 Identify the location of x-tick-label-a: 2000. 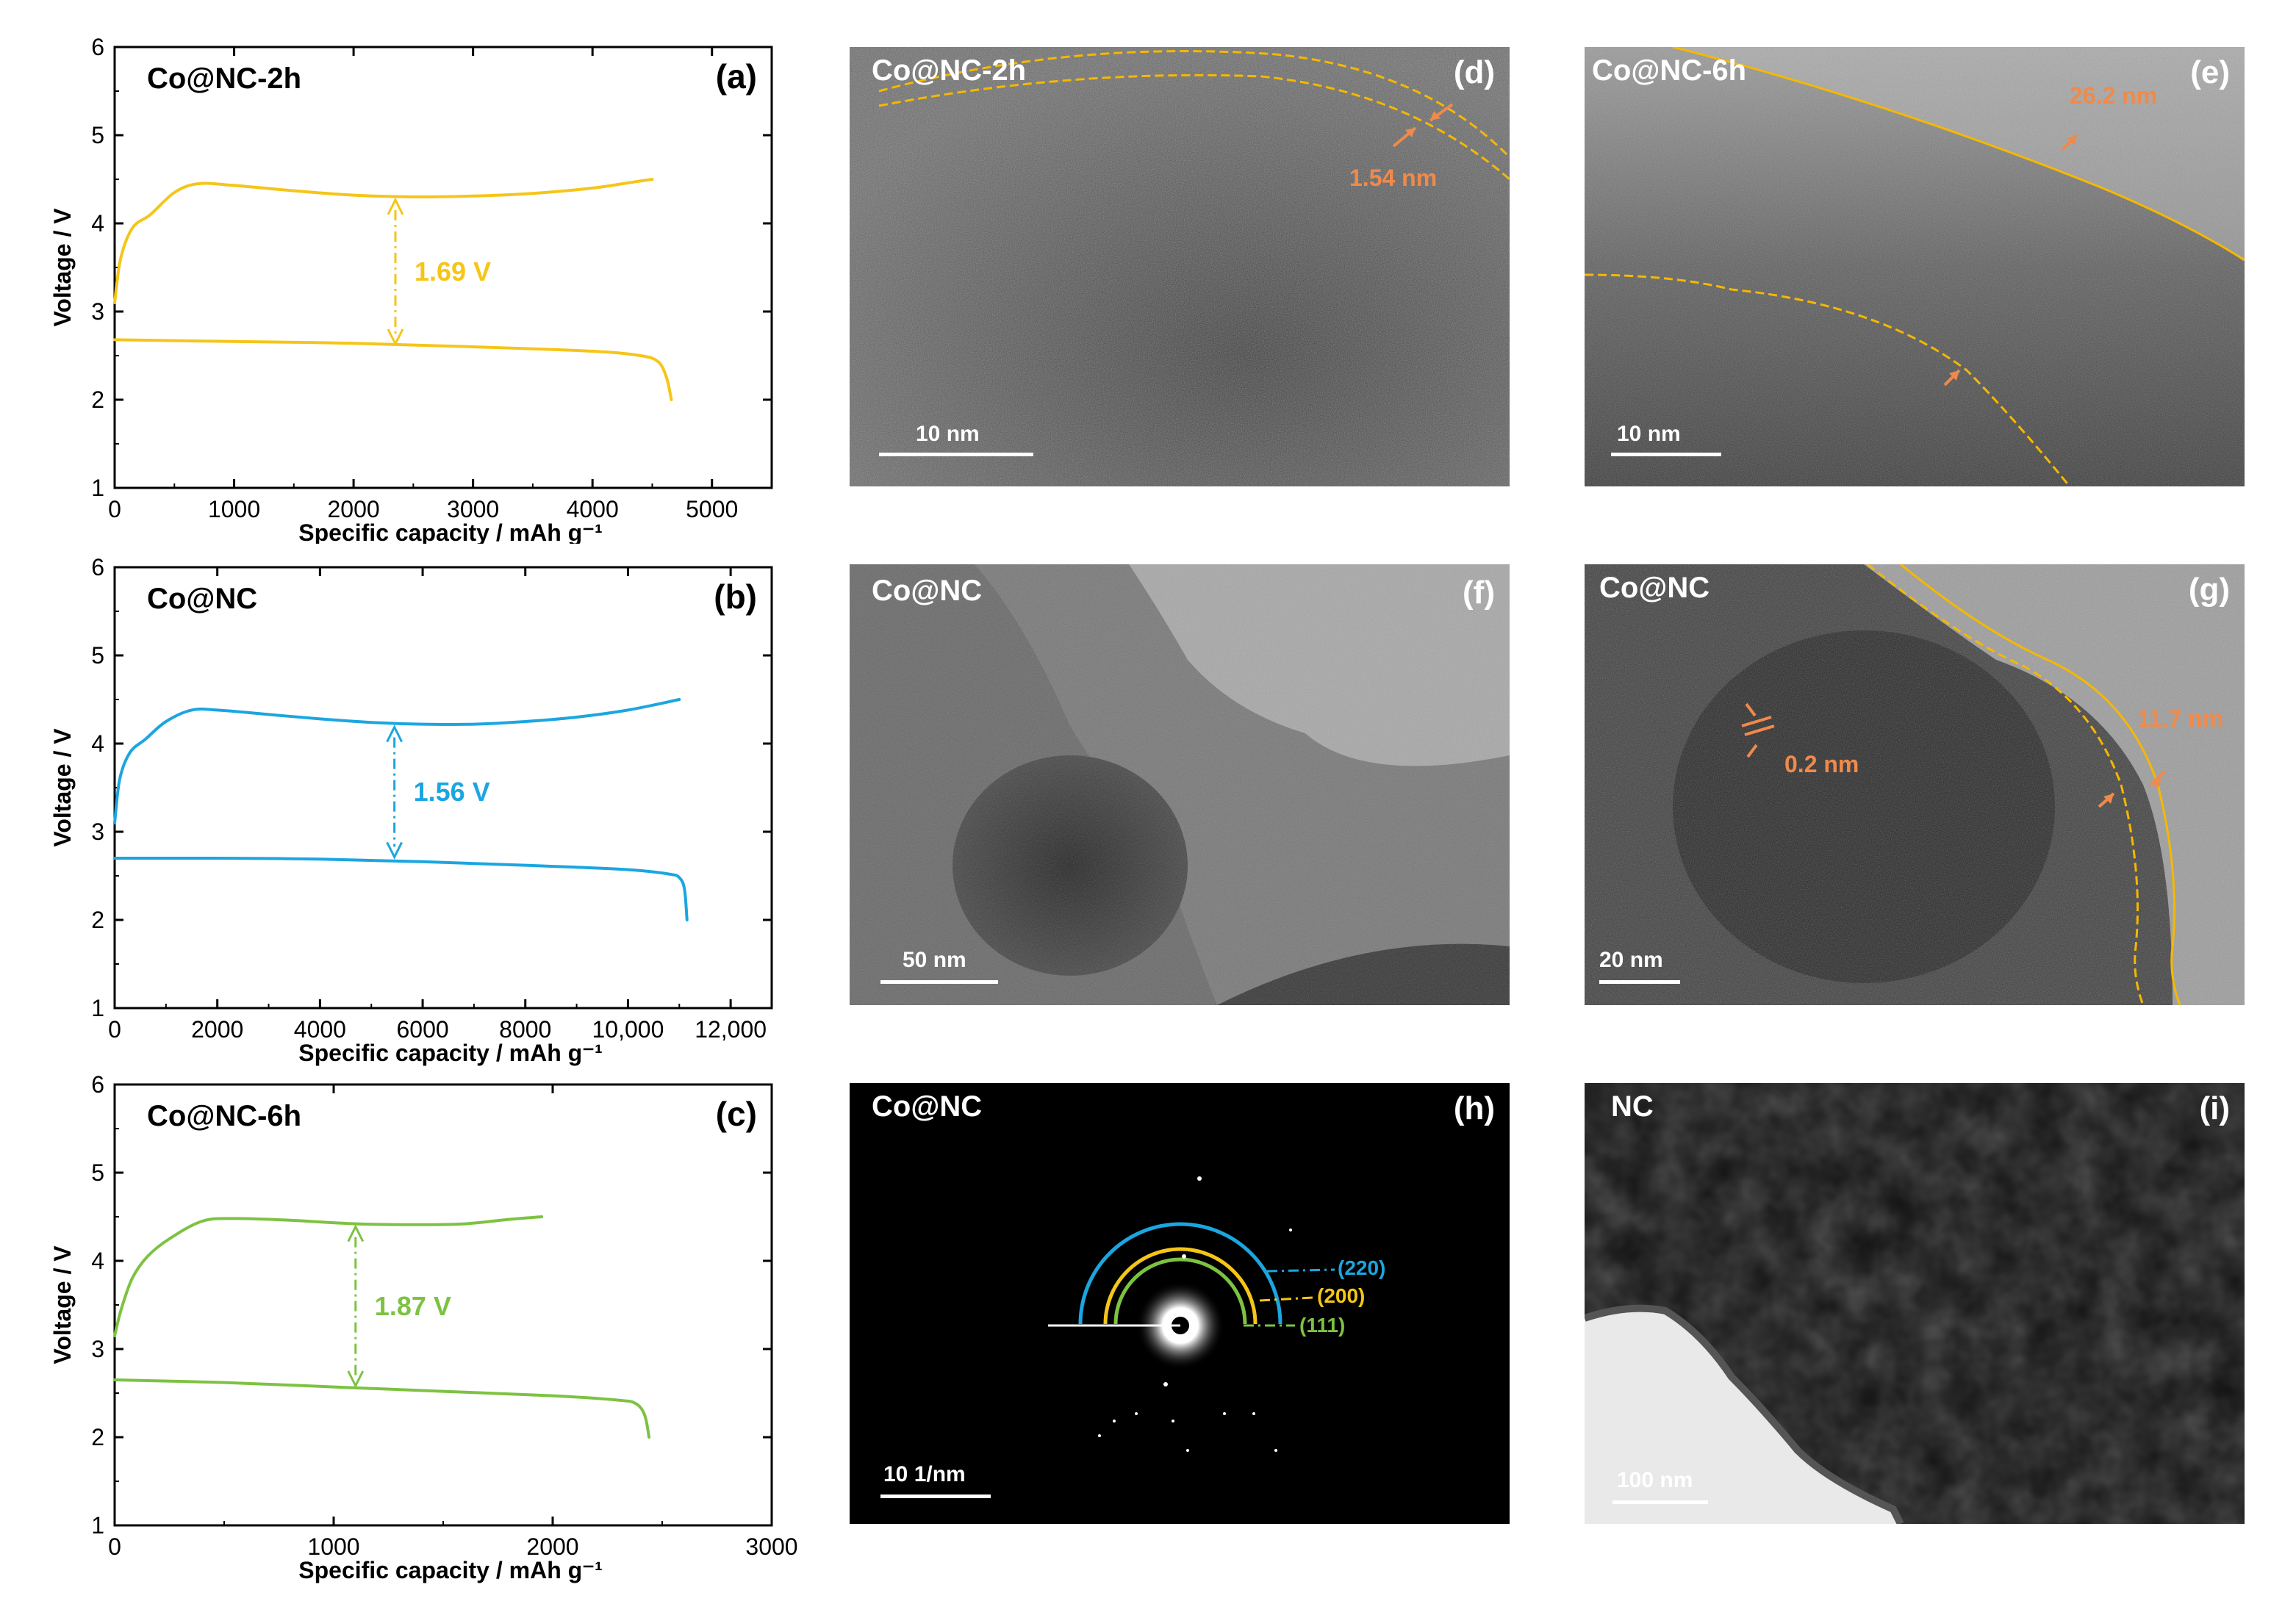
(353, 509).